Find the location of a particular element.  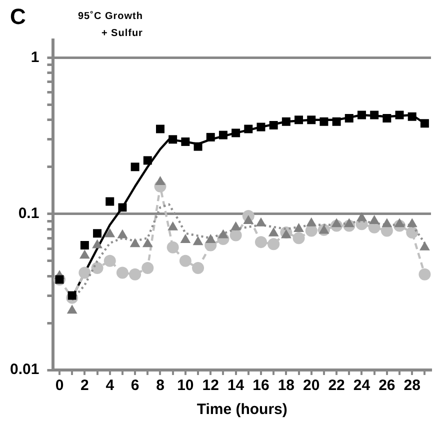

x-tick-label: 4 is located at coordinates (110, 385).